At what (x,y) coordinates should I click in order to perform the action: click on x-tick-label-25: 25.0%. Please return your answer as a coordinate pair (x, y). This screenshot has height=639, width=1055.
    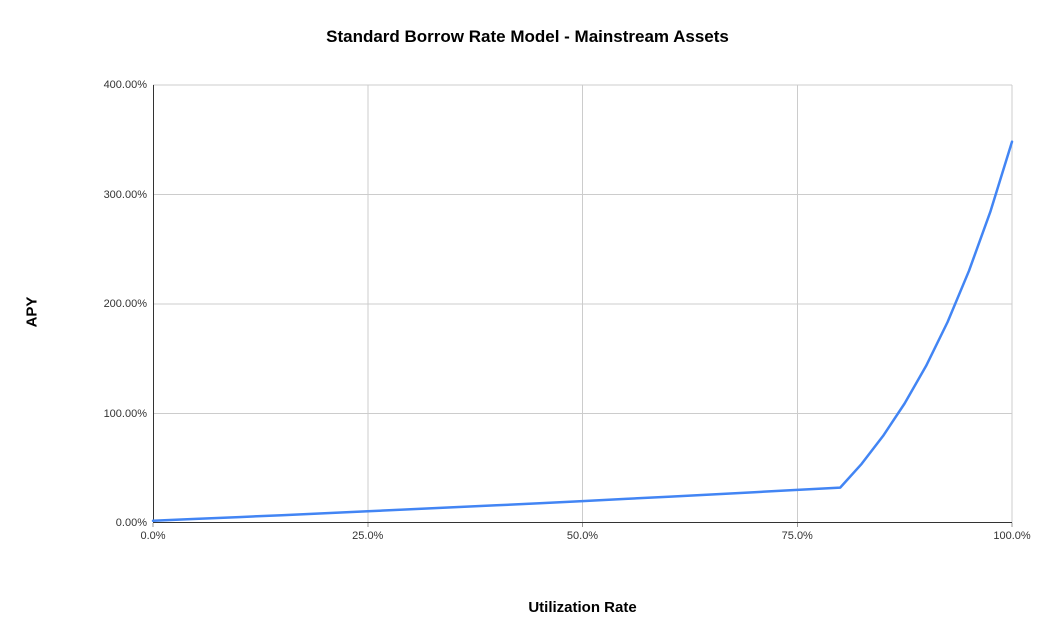
    Looking at the image, I should click on (368, 536).